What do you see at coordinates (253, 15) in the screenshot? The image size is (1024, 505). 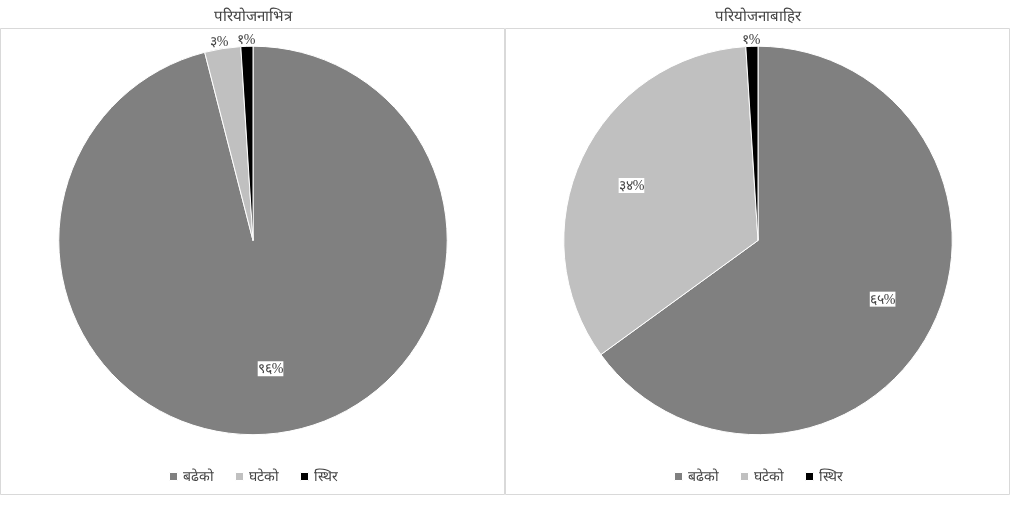 I see `chart-title: परियोजनाभित्र` at bounding box center [253, 15].